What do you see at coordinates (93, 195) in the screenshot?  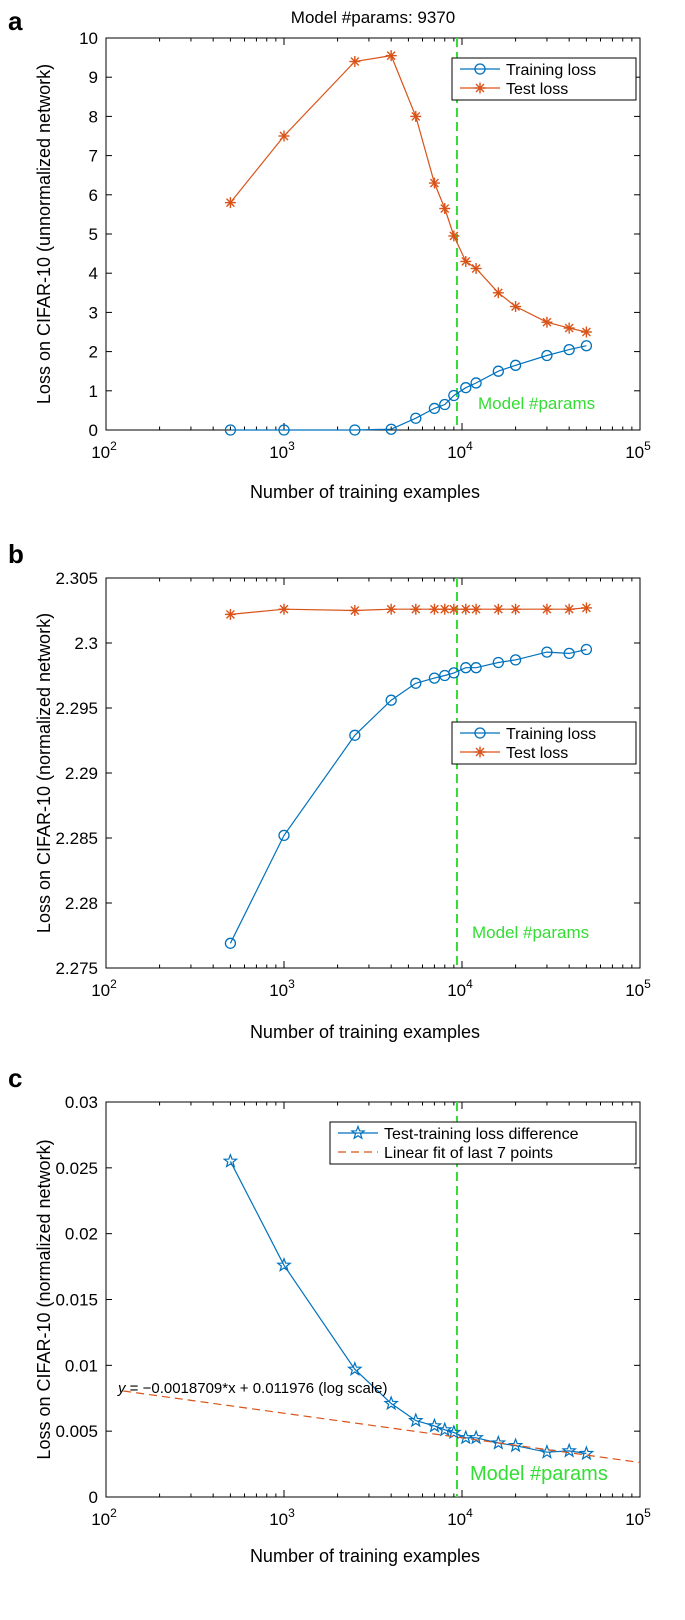 I see `y-tick-label: 6` at bounding box center [93, 195].